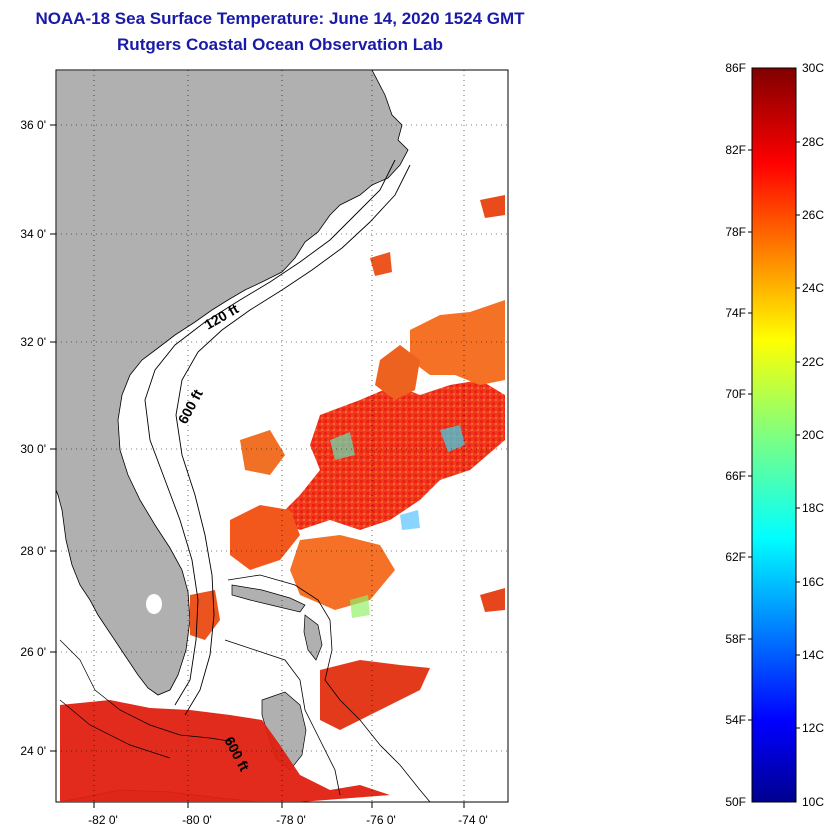 The width and height of the screenshot is (833, 832). Describe the element at coordinates (381, 820) in the screenshot. I see `lon-label: -76 0'` at that location.